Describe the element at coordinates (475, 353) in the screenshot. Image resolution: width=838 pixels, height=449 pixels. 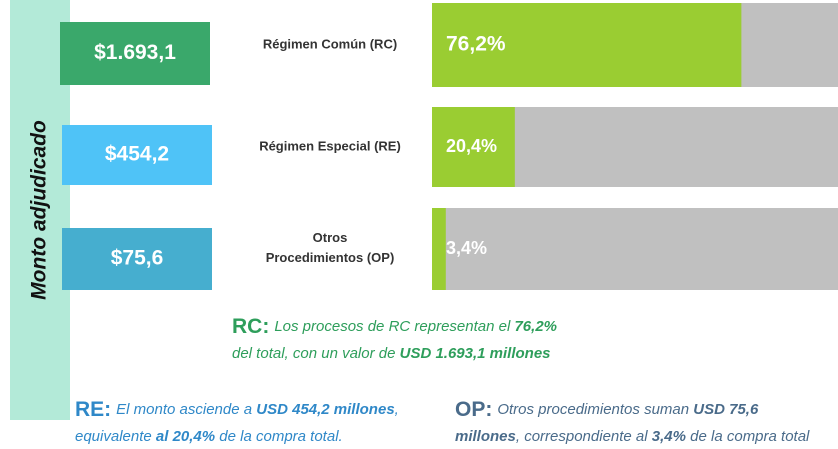
I see `note-text: USD 1.693,1 millones` at that location.